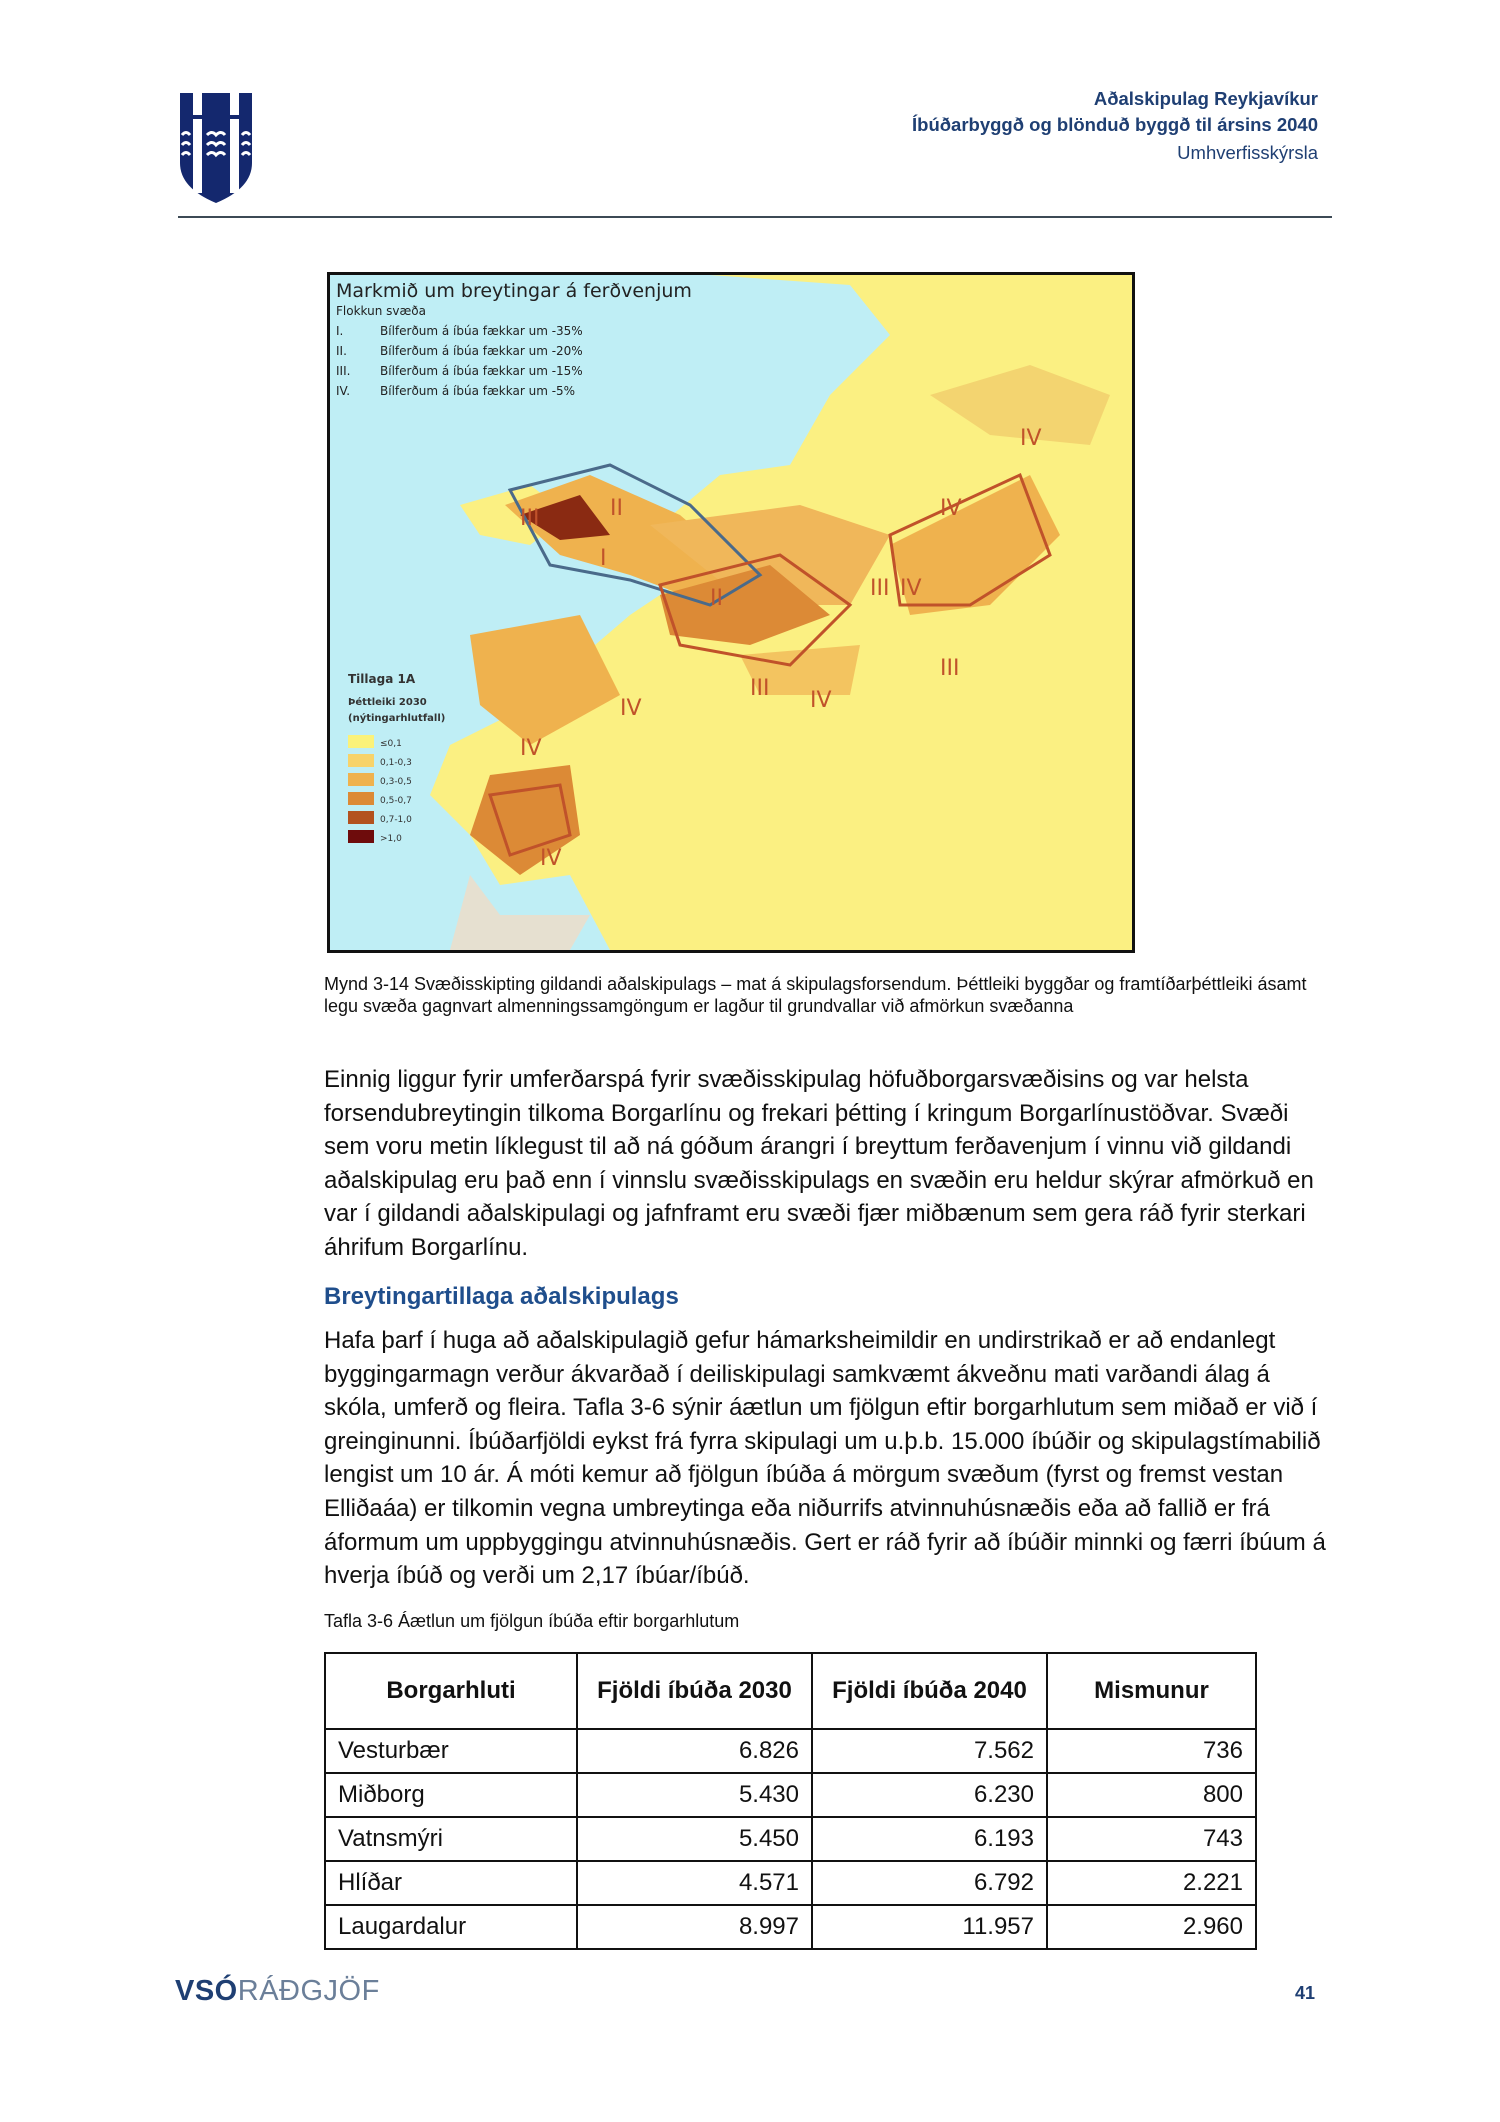 This screenshot has height=2122, width=1500. I want to click on brand-bold: VSÓ, so click(206, 1991).